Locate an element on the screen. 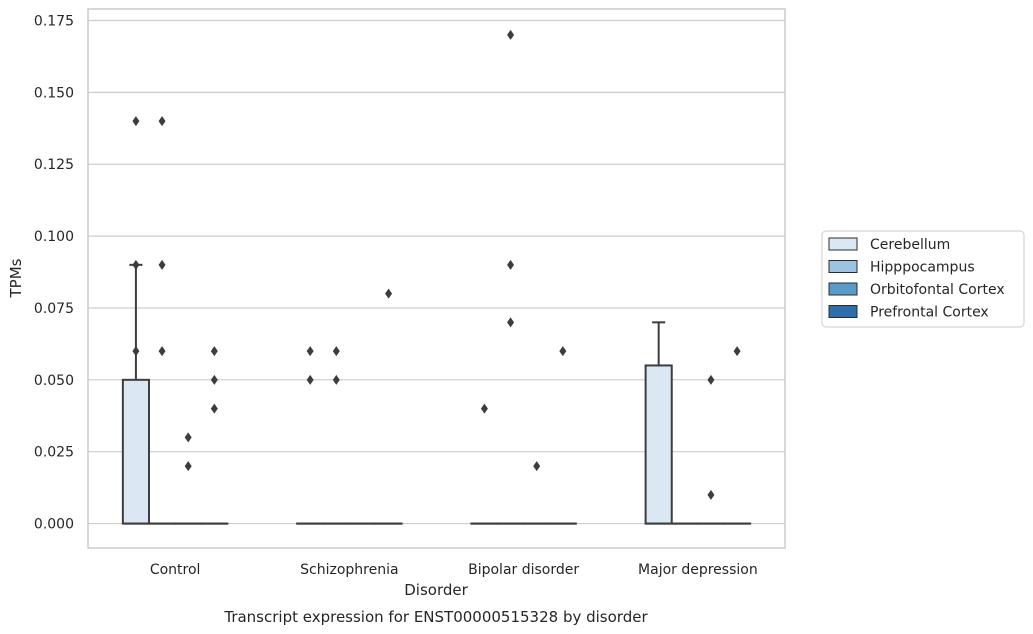 Image resolution: width=1033 pixels, height=634 pixels. x-axis-label: Disorder is located at coordinates (436, 590).